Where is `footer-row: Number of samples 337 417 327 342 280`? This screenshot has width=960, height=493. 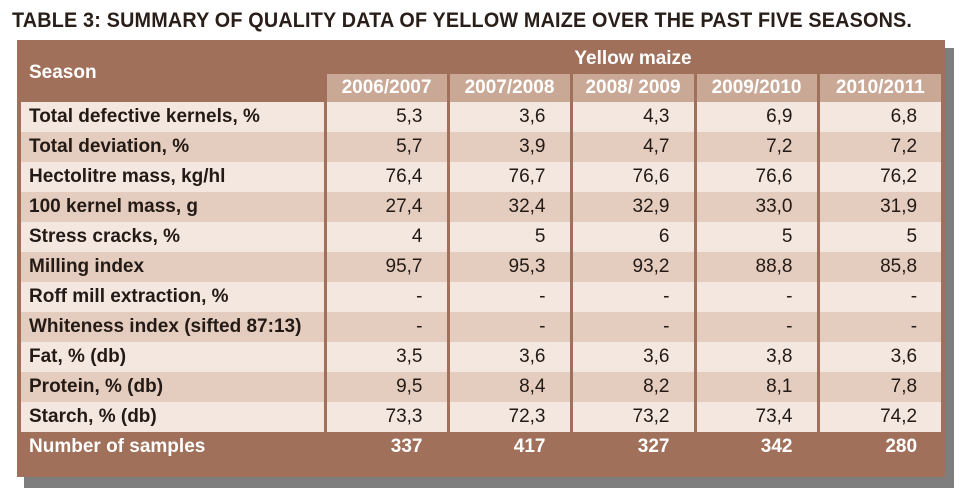
footer-row: Number of samples 337 417 327 342 280 is located at coordinates (481, 447).